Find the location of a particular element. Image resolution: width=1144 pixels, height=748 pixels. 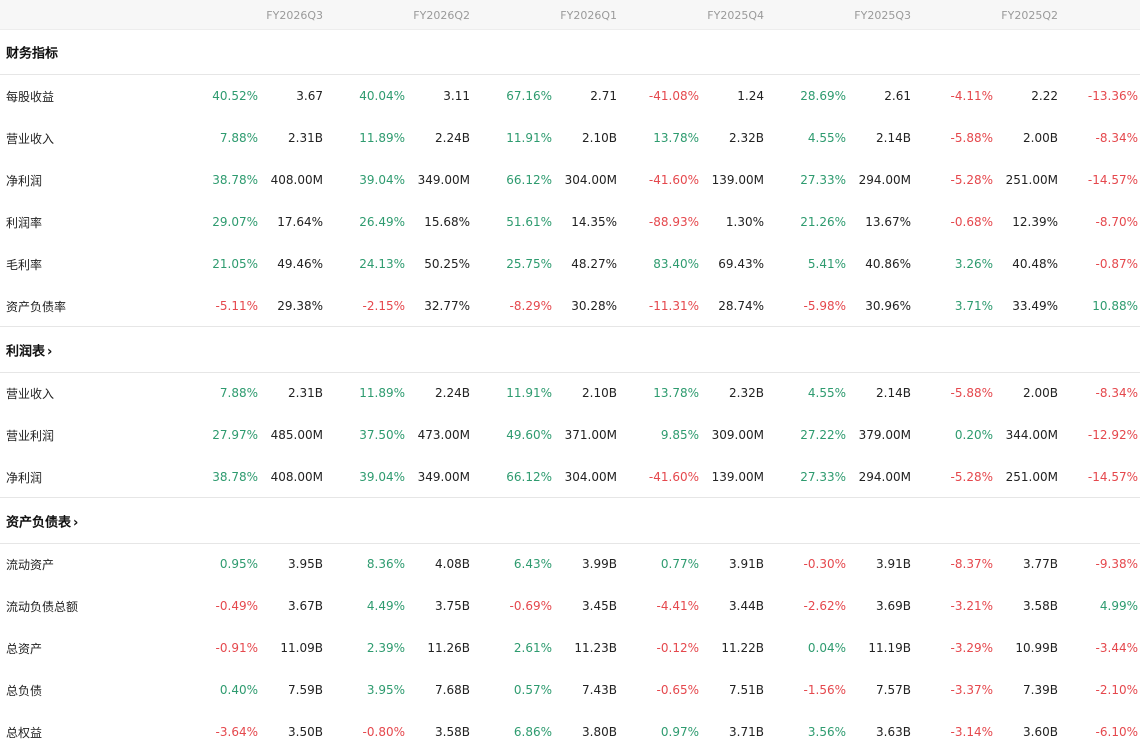

metric-value: 3.69B is located at coordinates (893, 606).